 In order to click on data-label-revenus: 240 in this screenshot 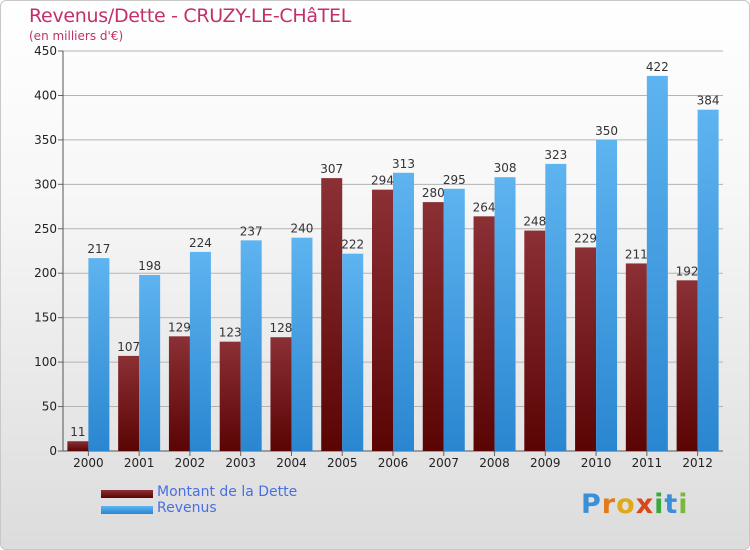, I will do `click(302, 229)`.